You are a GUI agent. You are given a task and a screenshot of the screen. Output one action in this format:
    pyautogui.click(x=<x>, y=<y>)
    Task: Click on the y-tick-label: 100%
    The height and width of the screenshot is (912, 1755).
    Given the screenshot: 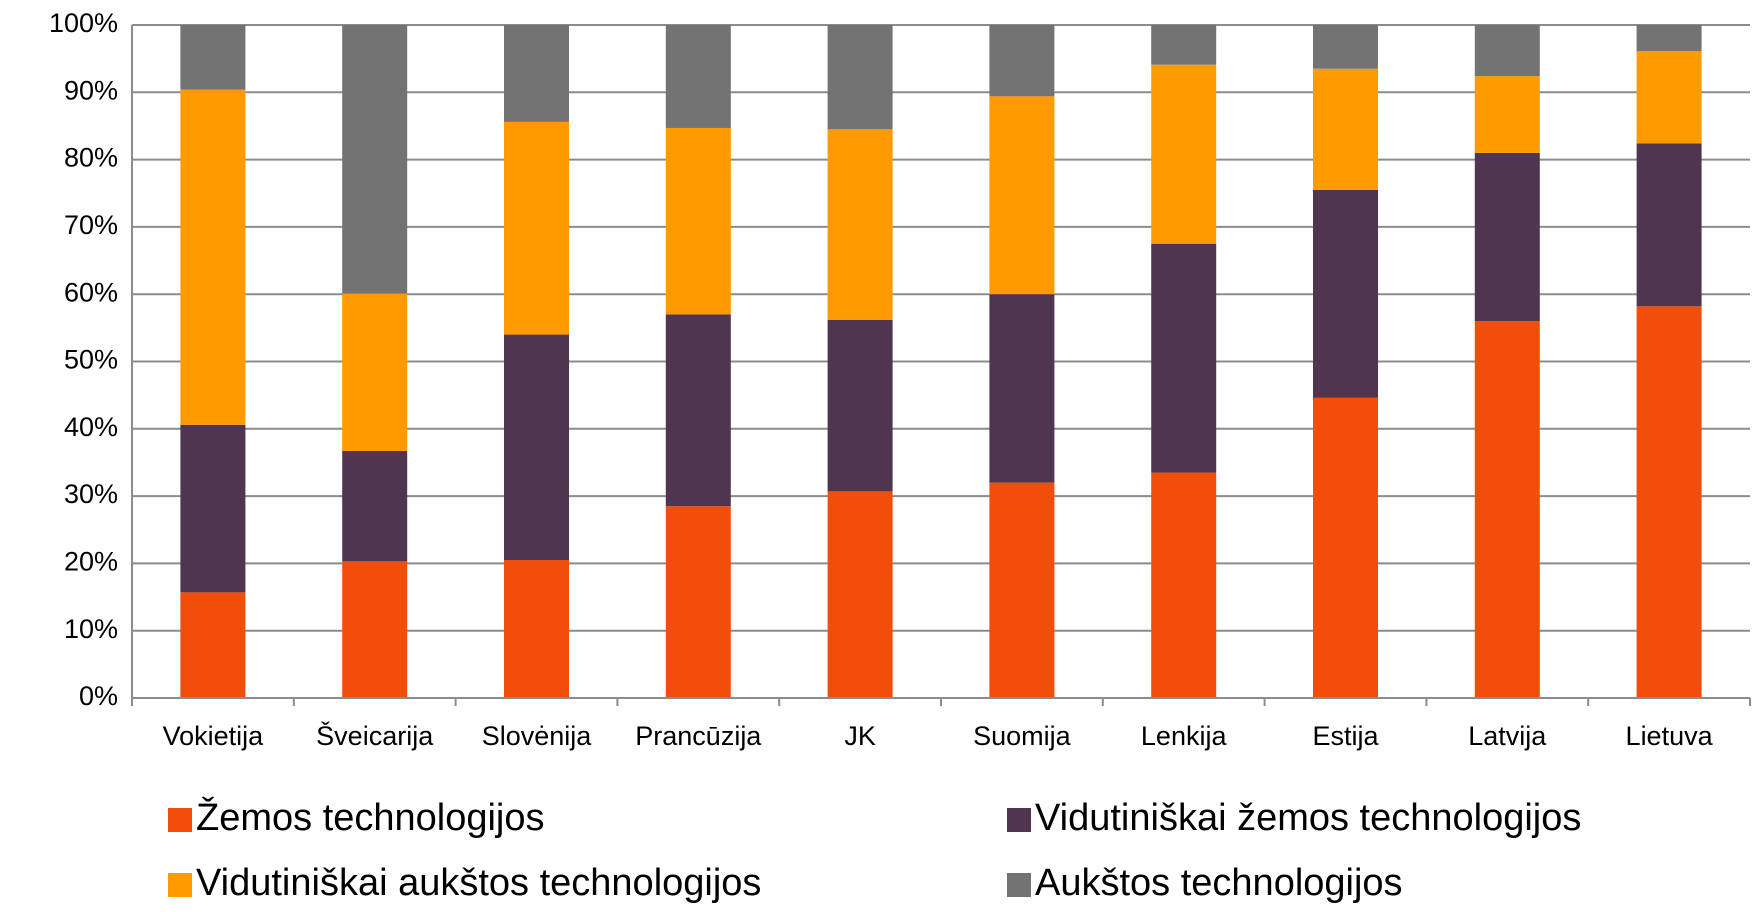 What is the action you would take?
    pyautogui.click(x=83, y=23)
    